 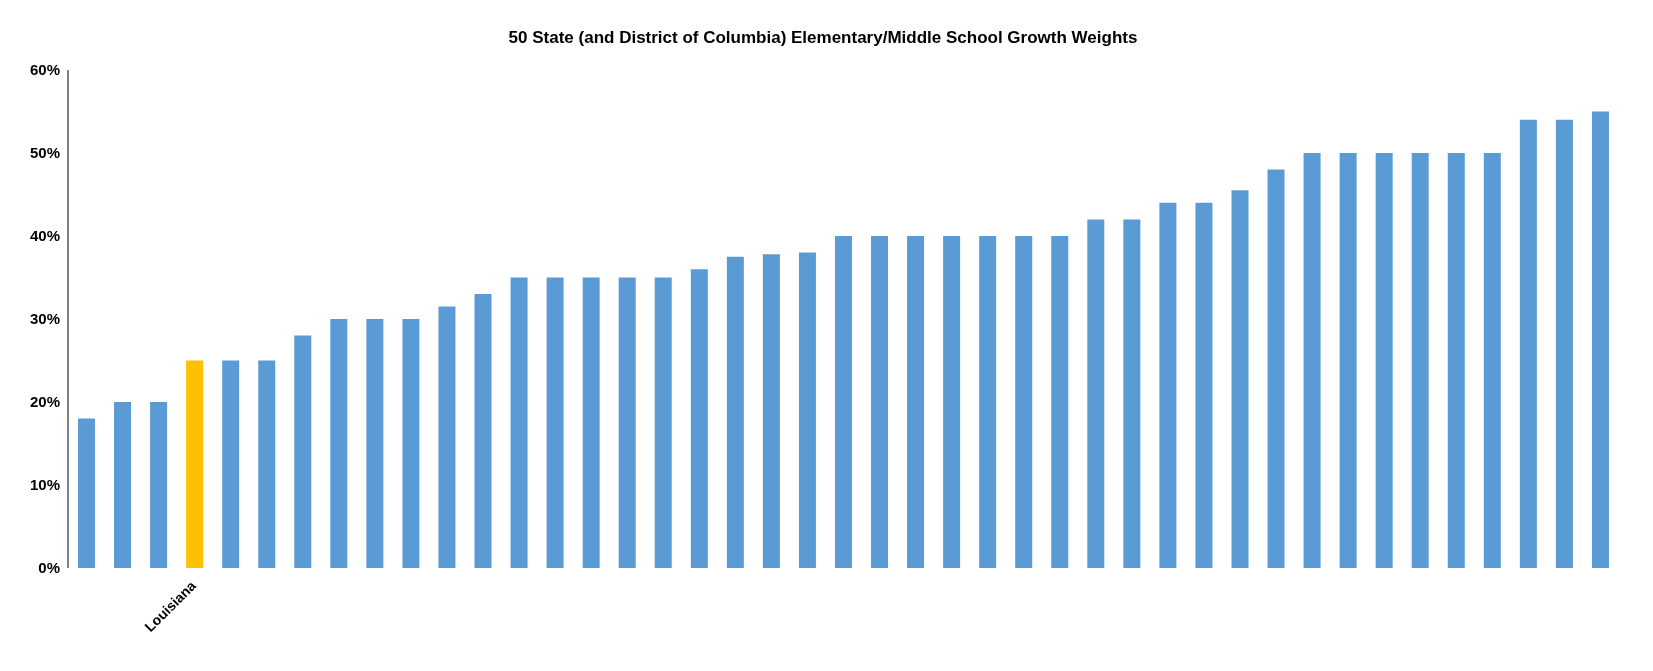 What do you see at coordinates (44, 70) in the screenshot?
I see `y-tick-label: 60%` at bounding box center [44, 70].